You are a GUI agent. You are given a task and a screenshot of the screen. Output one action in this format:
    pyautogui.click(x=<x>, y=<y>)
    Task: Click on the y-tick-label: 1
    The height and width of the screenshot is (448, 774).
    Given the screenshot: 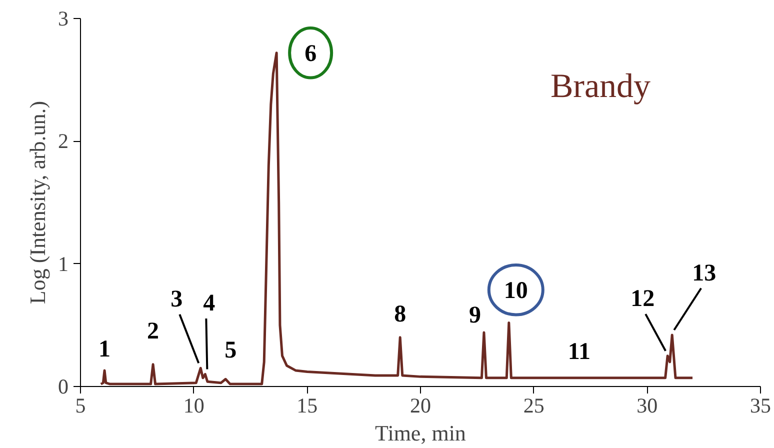 What is the action you would take?
    pyautogui.click(x=63, y=264)
    